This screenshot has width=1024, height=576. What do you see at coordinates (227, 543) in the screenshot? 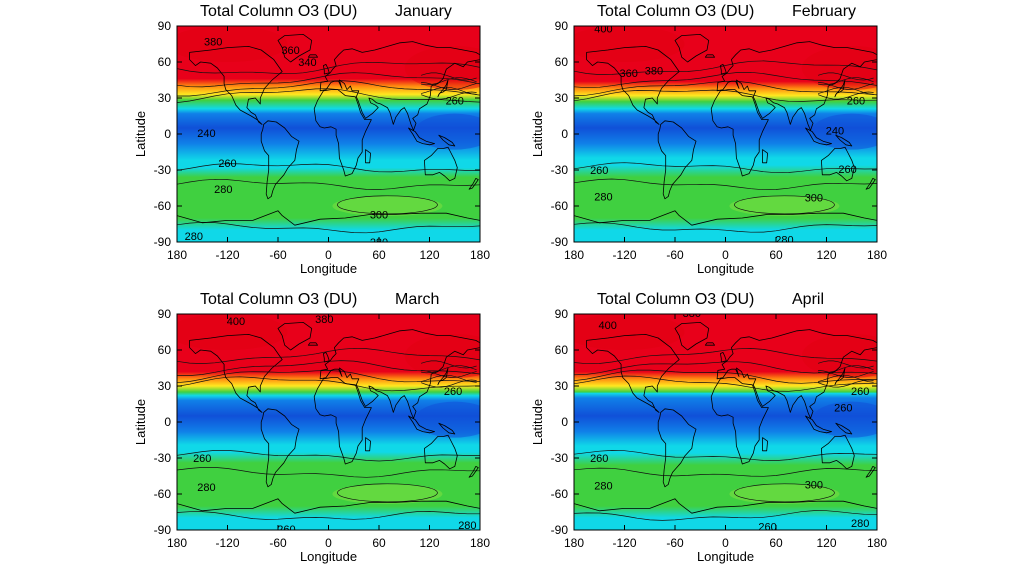
I see `x-tick-label: -120` at bounding box center [227, 543].